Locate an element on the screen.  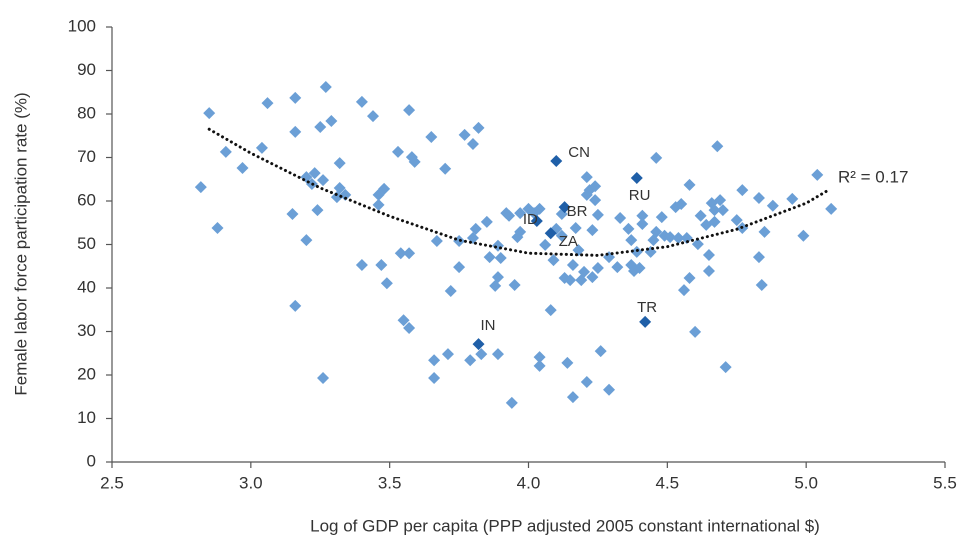
point-label: ID is located at coordinates (530, 219).